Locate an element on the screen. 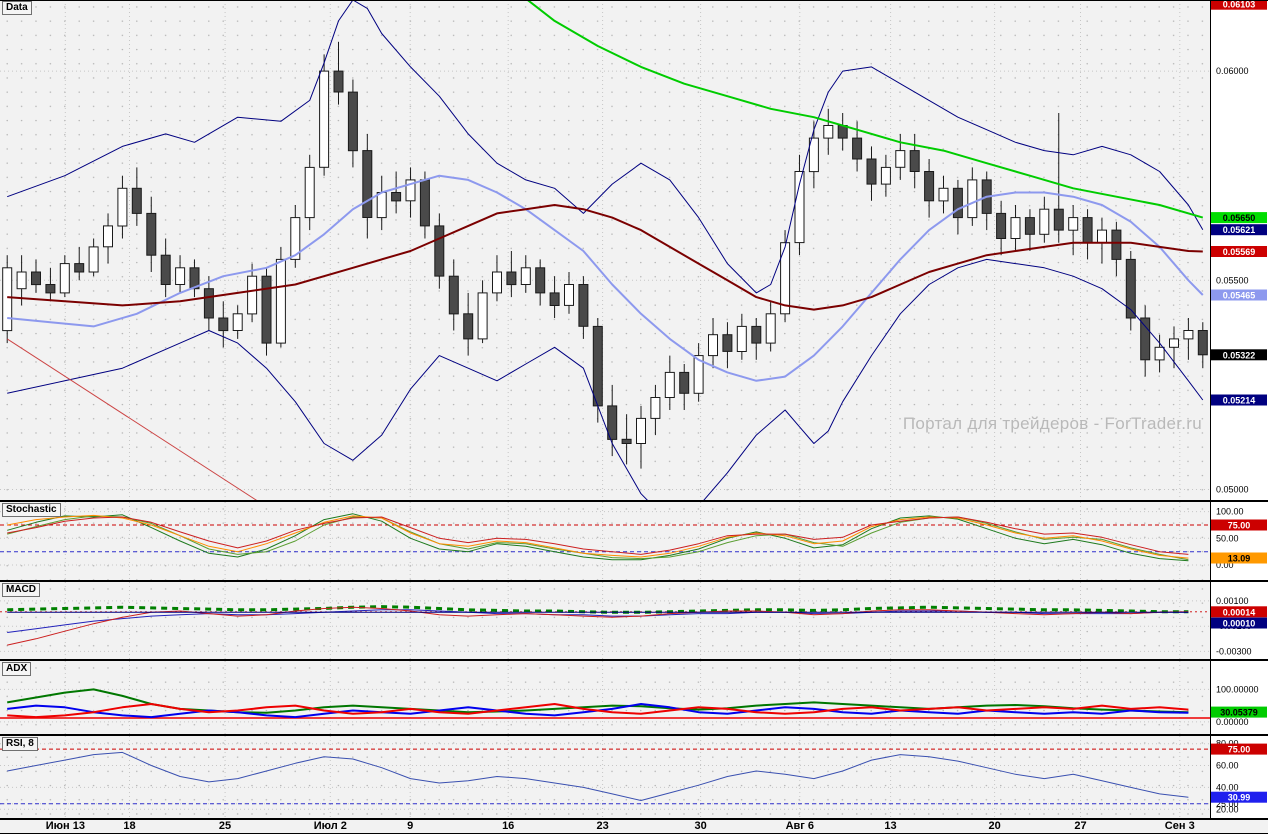  stoch-orange is located at coordinates (598, 536).